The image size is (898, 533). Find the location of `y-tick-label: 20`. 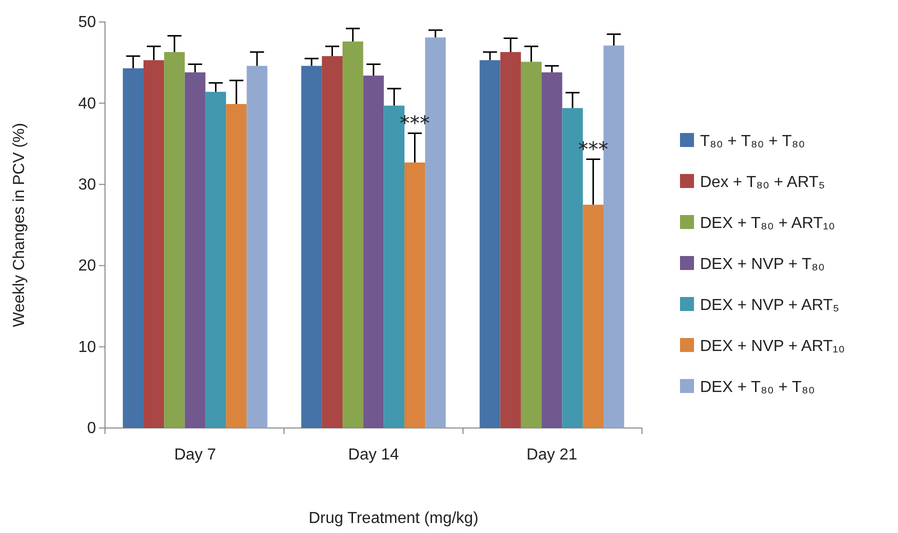

y-tick-label: 20 is located at coordinates (87, 266).